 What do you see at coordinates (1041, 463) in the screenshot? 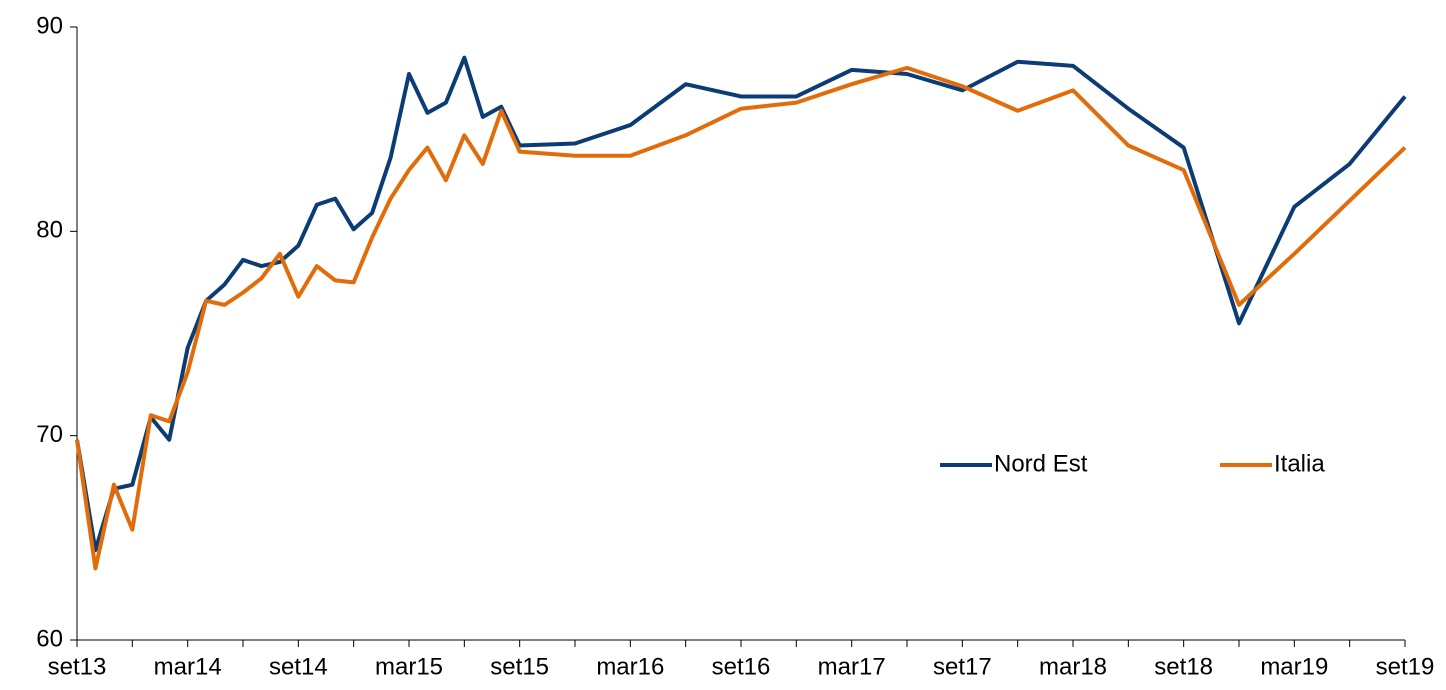
I see `legend-label: Nord Est` at bounding box center [1041, 463].